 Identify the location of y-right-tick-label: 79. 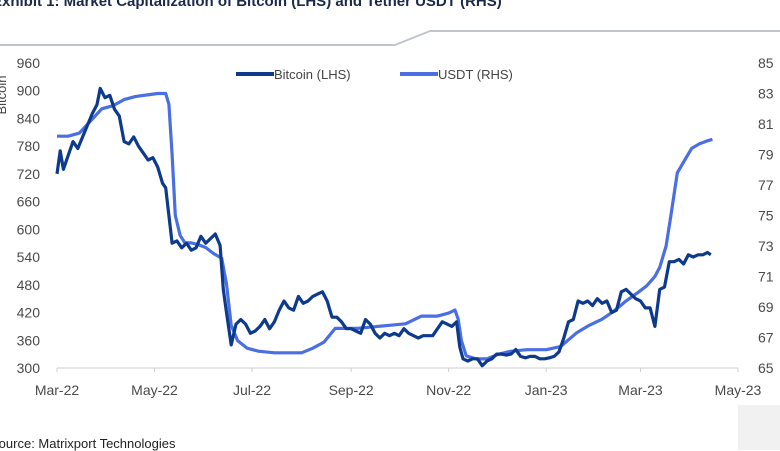
(766, 155).